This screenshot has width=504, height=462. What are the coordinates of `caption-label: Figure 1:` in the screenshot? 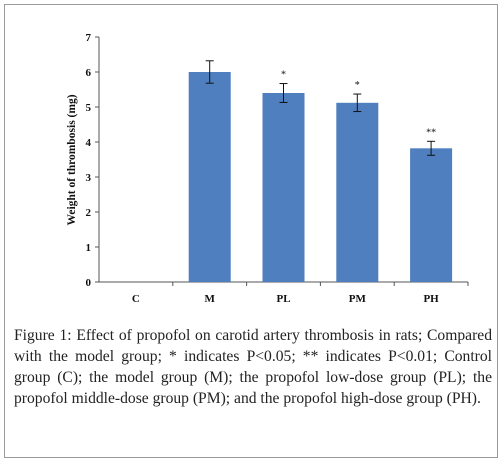 It's located at (43, 335).